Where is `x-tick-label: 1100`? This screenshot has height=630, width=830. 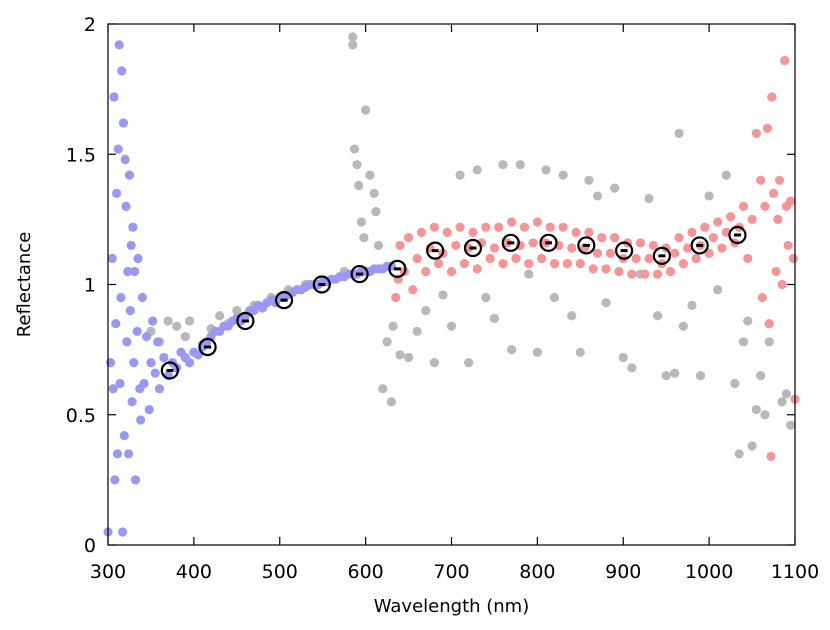
x-tick-label: 1100 is located at coordinates (795, 572).